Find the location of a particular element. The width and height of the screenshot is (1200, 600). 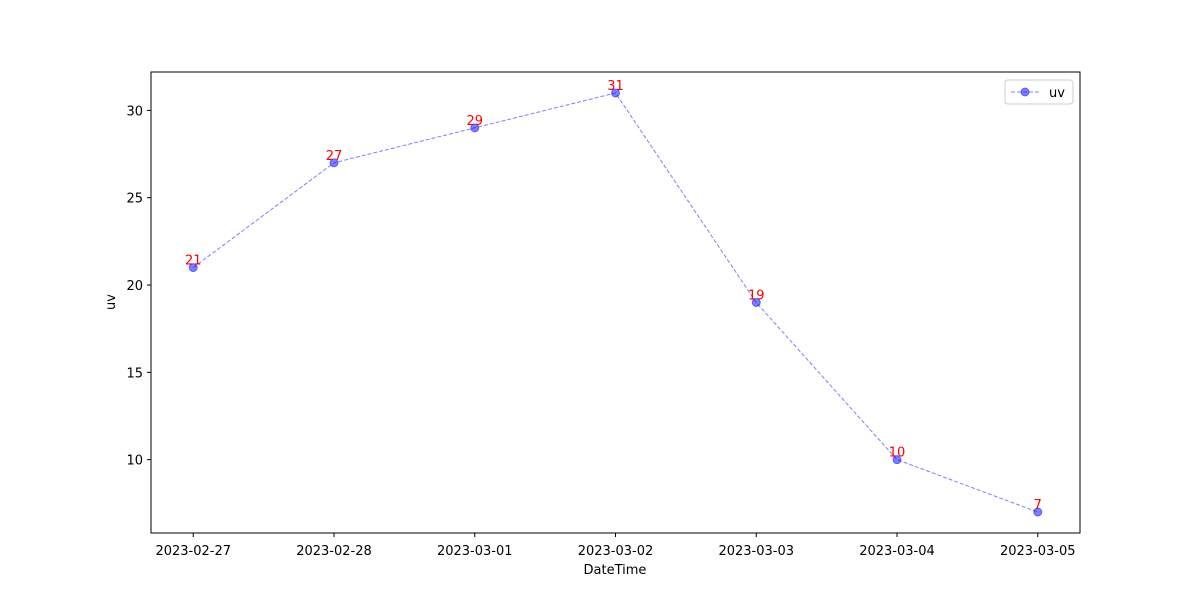

legend-marker is located at coordinates (1025, 92).